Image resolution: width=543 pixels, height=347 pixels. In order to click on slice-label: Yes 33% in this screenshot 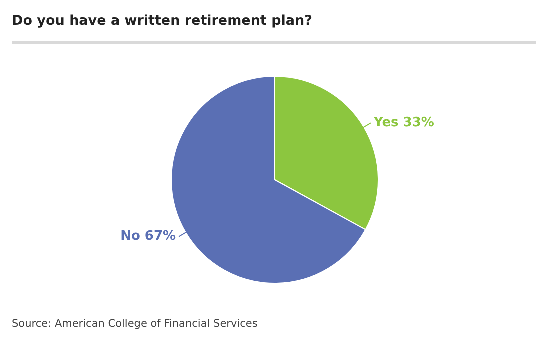, I will do `click(403, 123)`.